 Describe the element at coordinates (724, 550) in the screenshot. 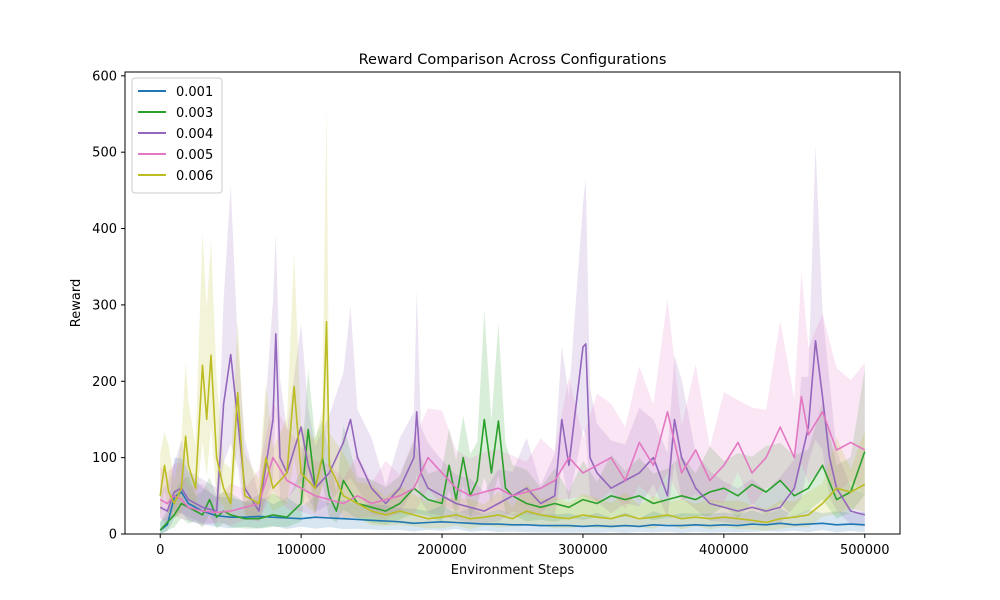

I see `x-tick-label: 400000` at that location.